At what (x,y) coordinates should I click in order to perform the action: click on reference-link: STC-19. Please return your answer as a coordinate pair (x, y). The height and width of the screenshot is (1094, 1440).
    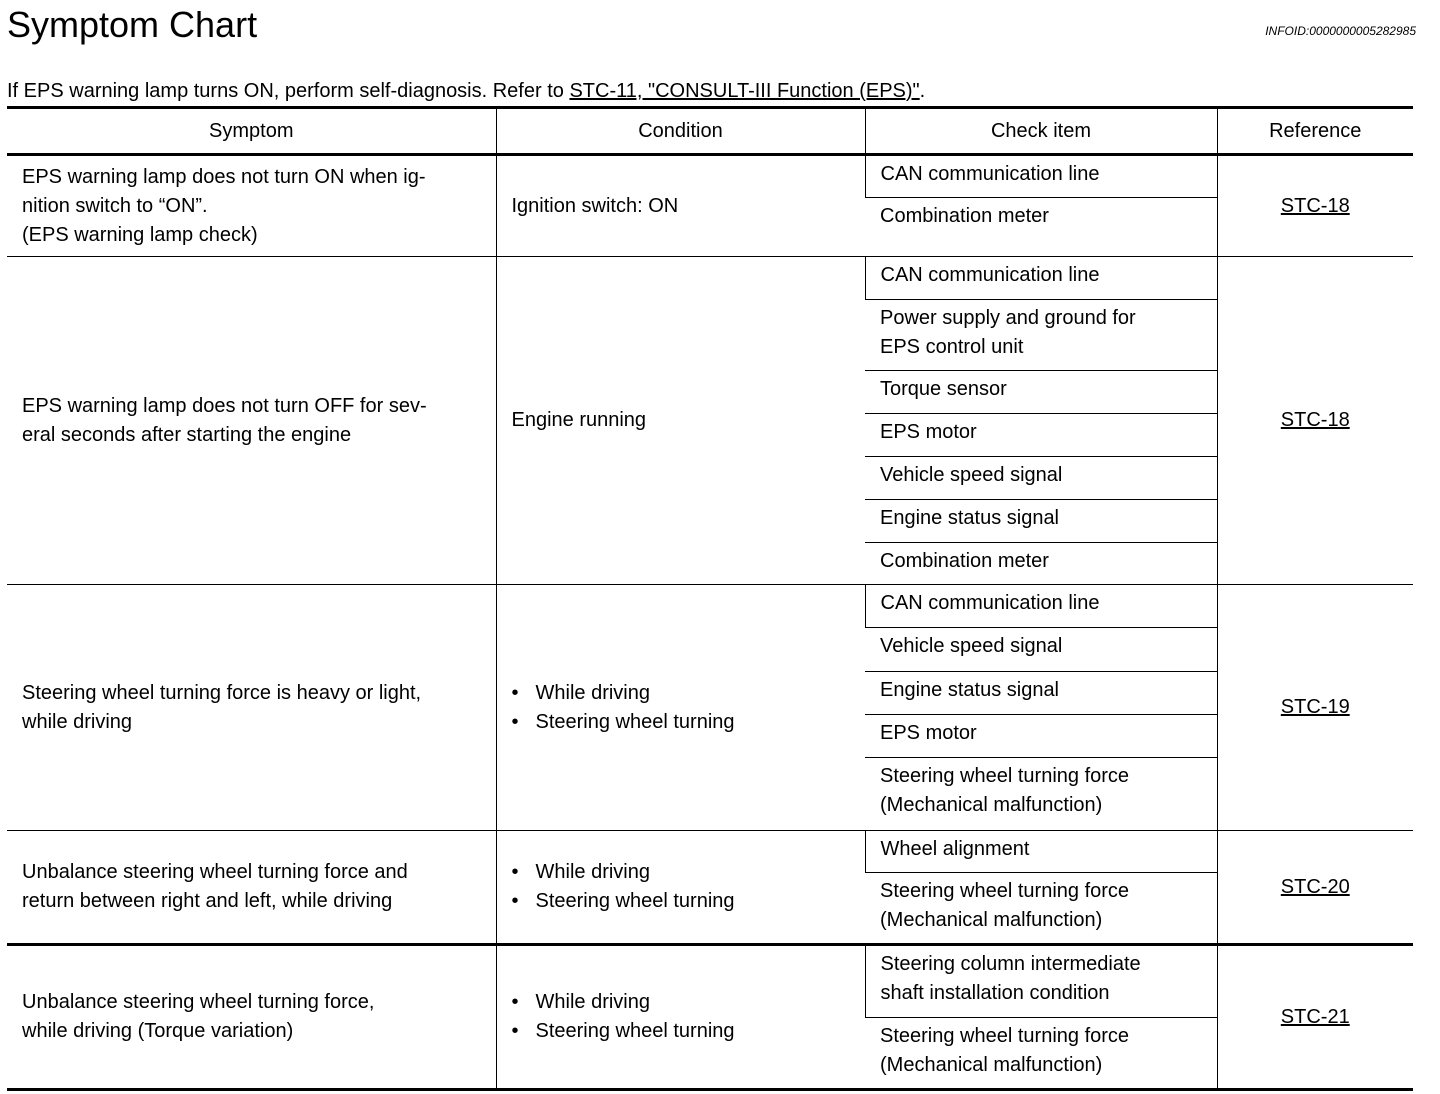
    Looking at the image, I should click on (1315, 707).